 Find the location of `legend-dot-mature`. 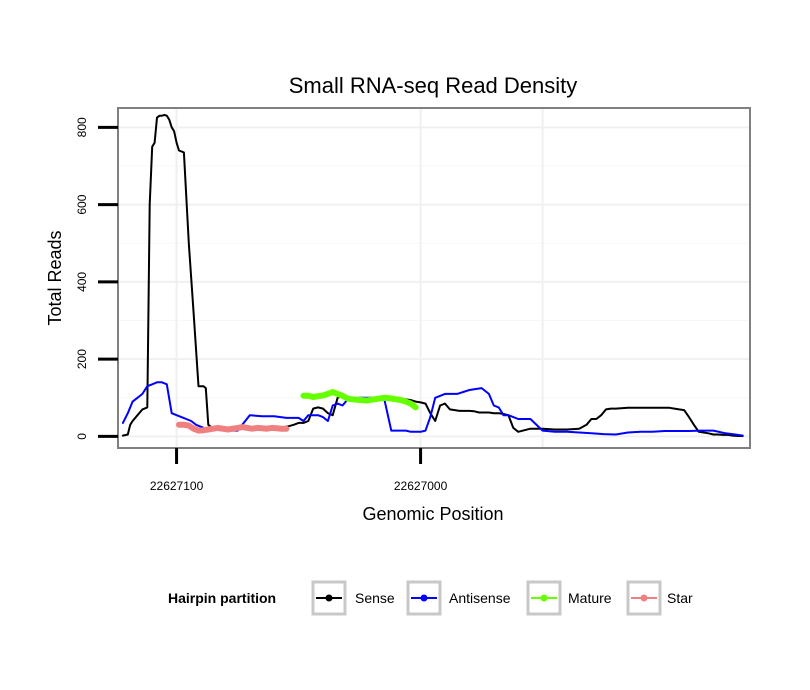

legend-dot-mature is located at coordinates (544, 598).